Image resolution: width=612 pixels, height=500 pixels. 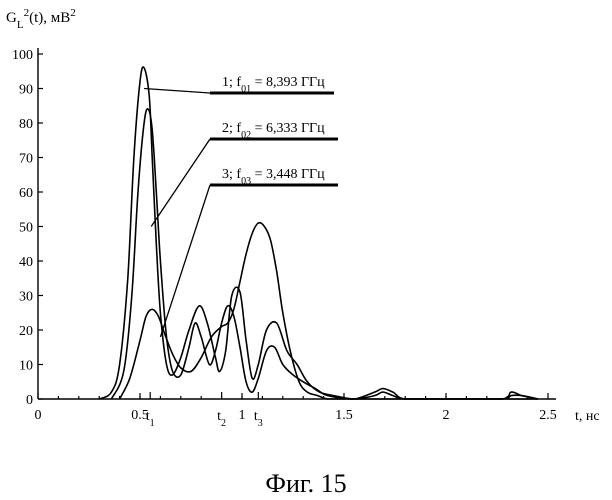 I want to click on x-tick-label: 2.5, so click(x=548, y=415).